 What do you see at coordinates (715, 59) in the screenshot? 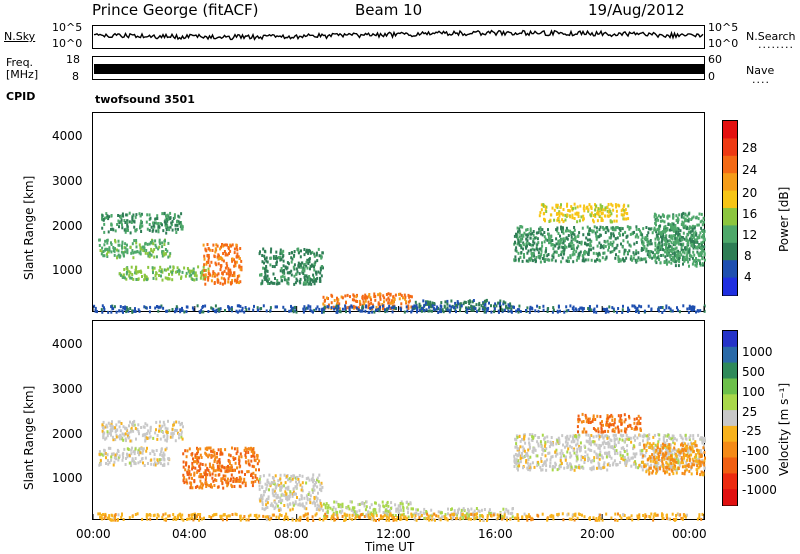
I see `freq-right-tick-top: 60` at bounding box center [715, 59].